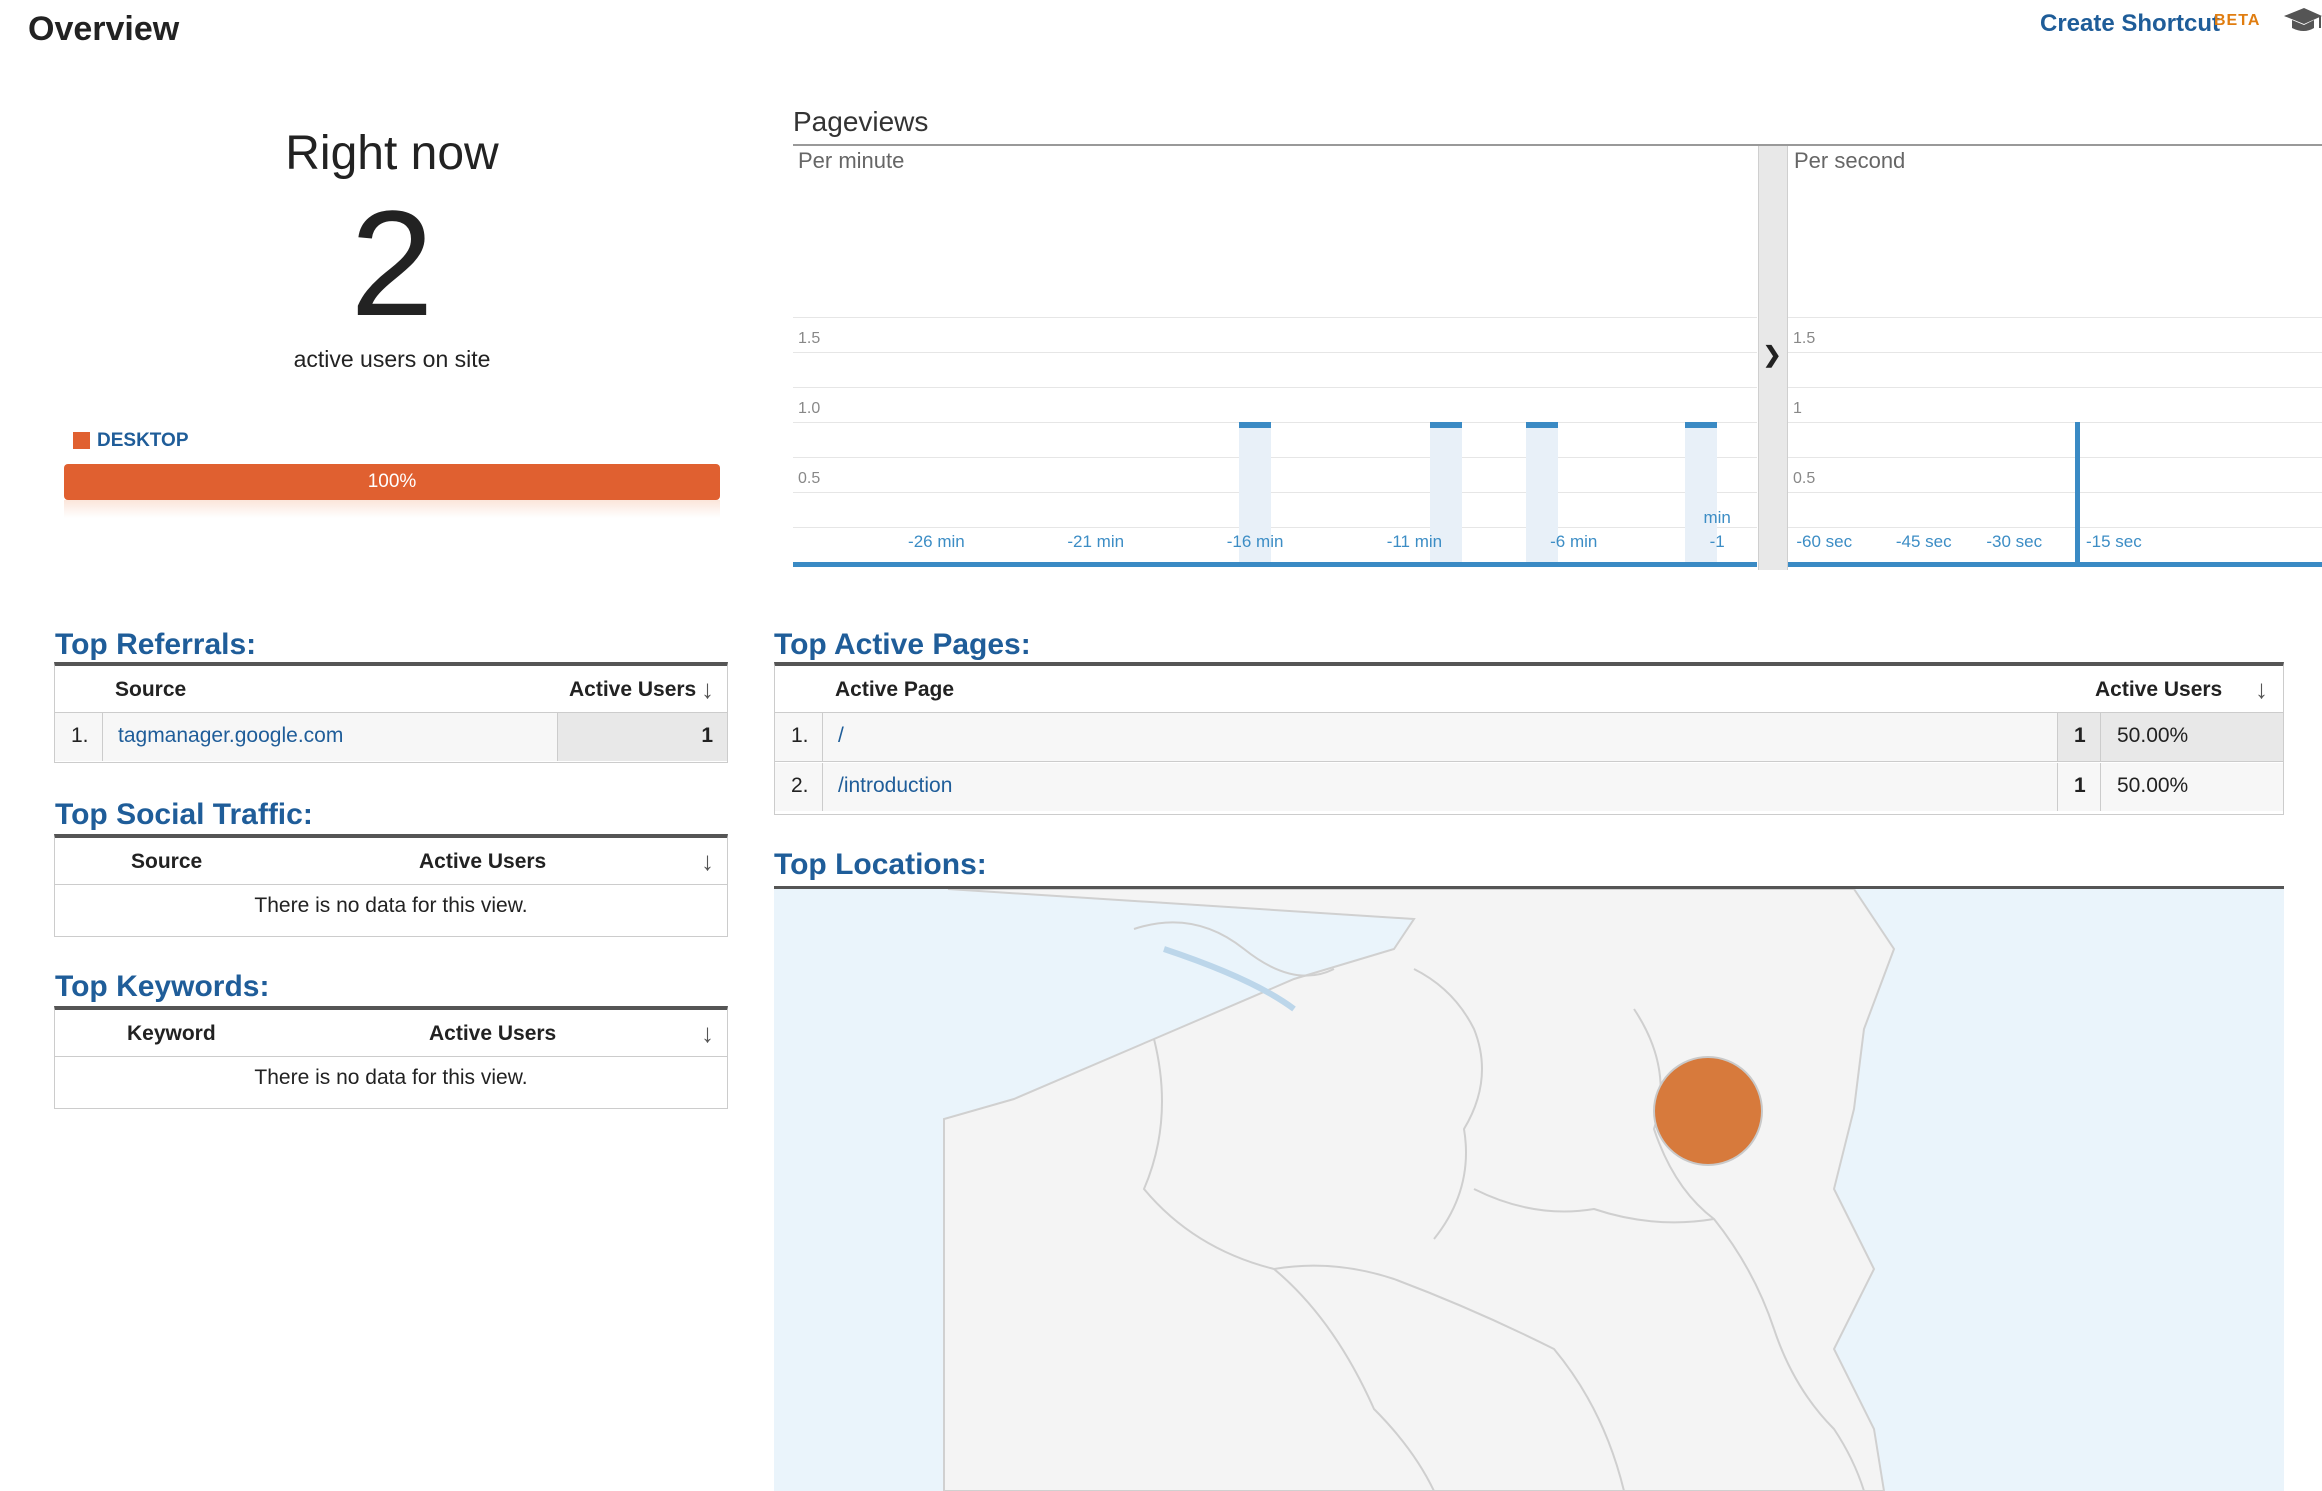  I want to click on row-rank: 2., so click(800, 785).